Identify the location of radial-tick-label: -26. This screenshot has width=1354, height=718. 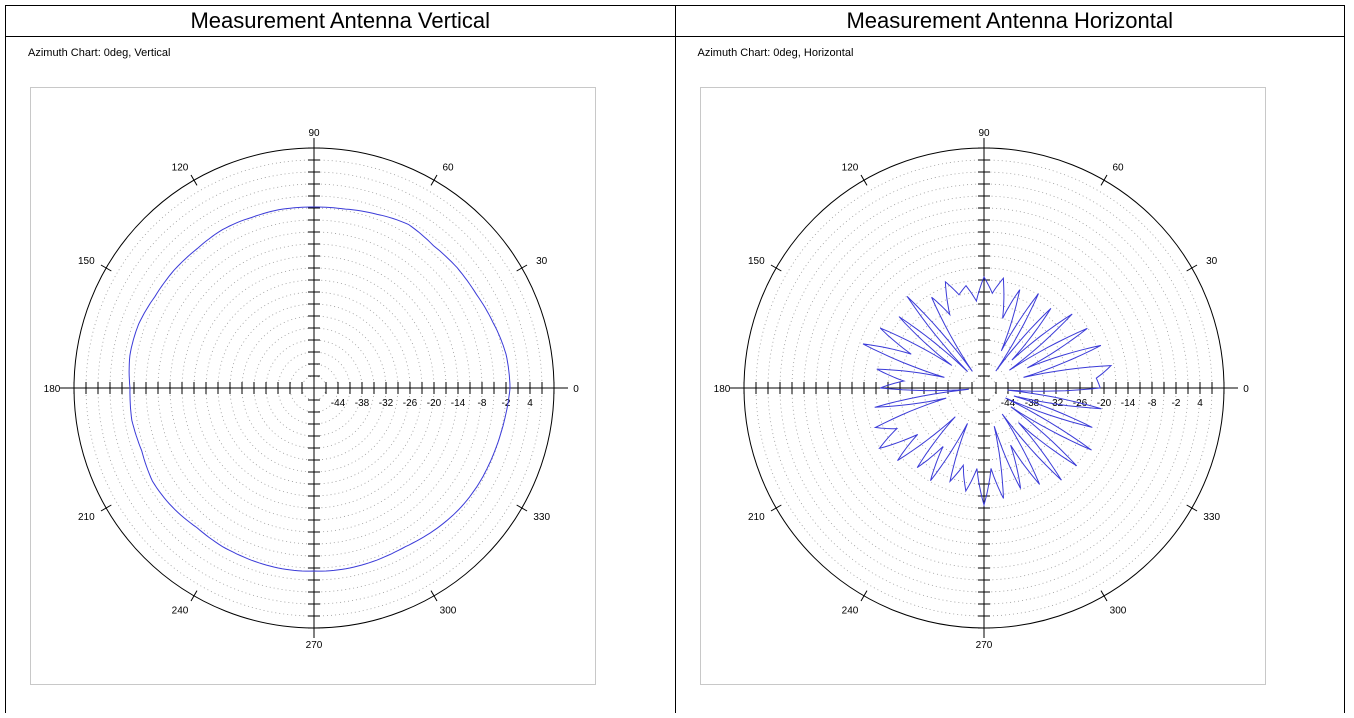
(410, 403).